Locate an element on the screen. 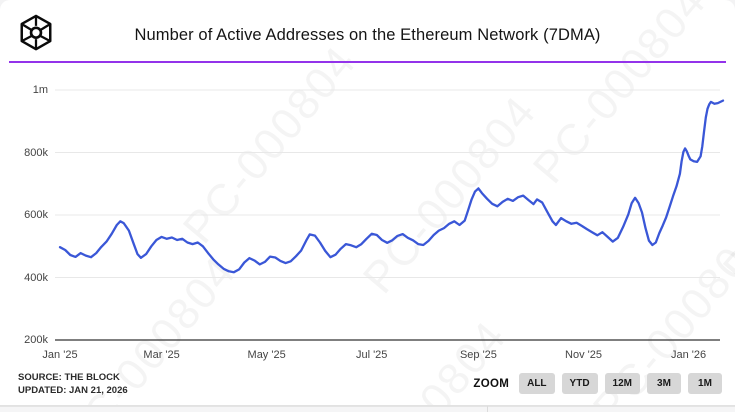 The height and width of the screenshot is (412, 735). zoom-button-3m: 3M is located at coordinates (664, 383).